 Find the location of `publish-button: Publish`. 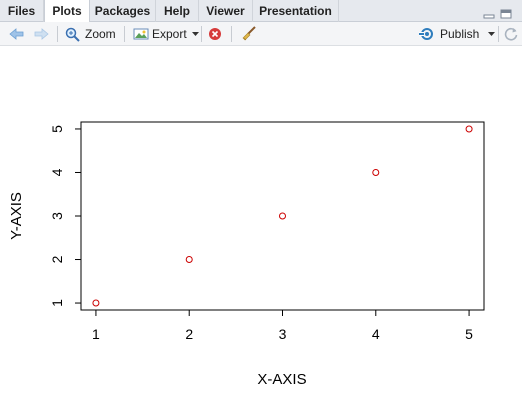

publish-button: Publish is located at coordinates (457, 34).